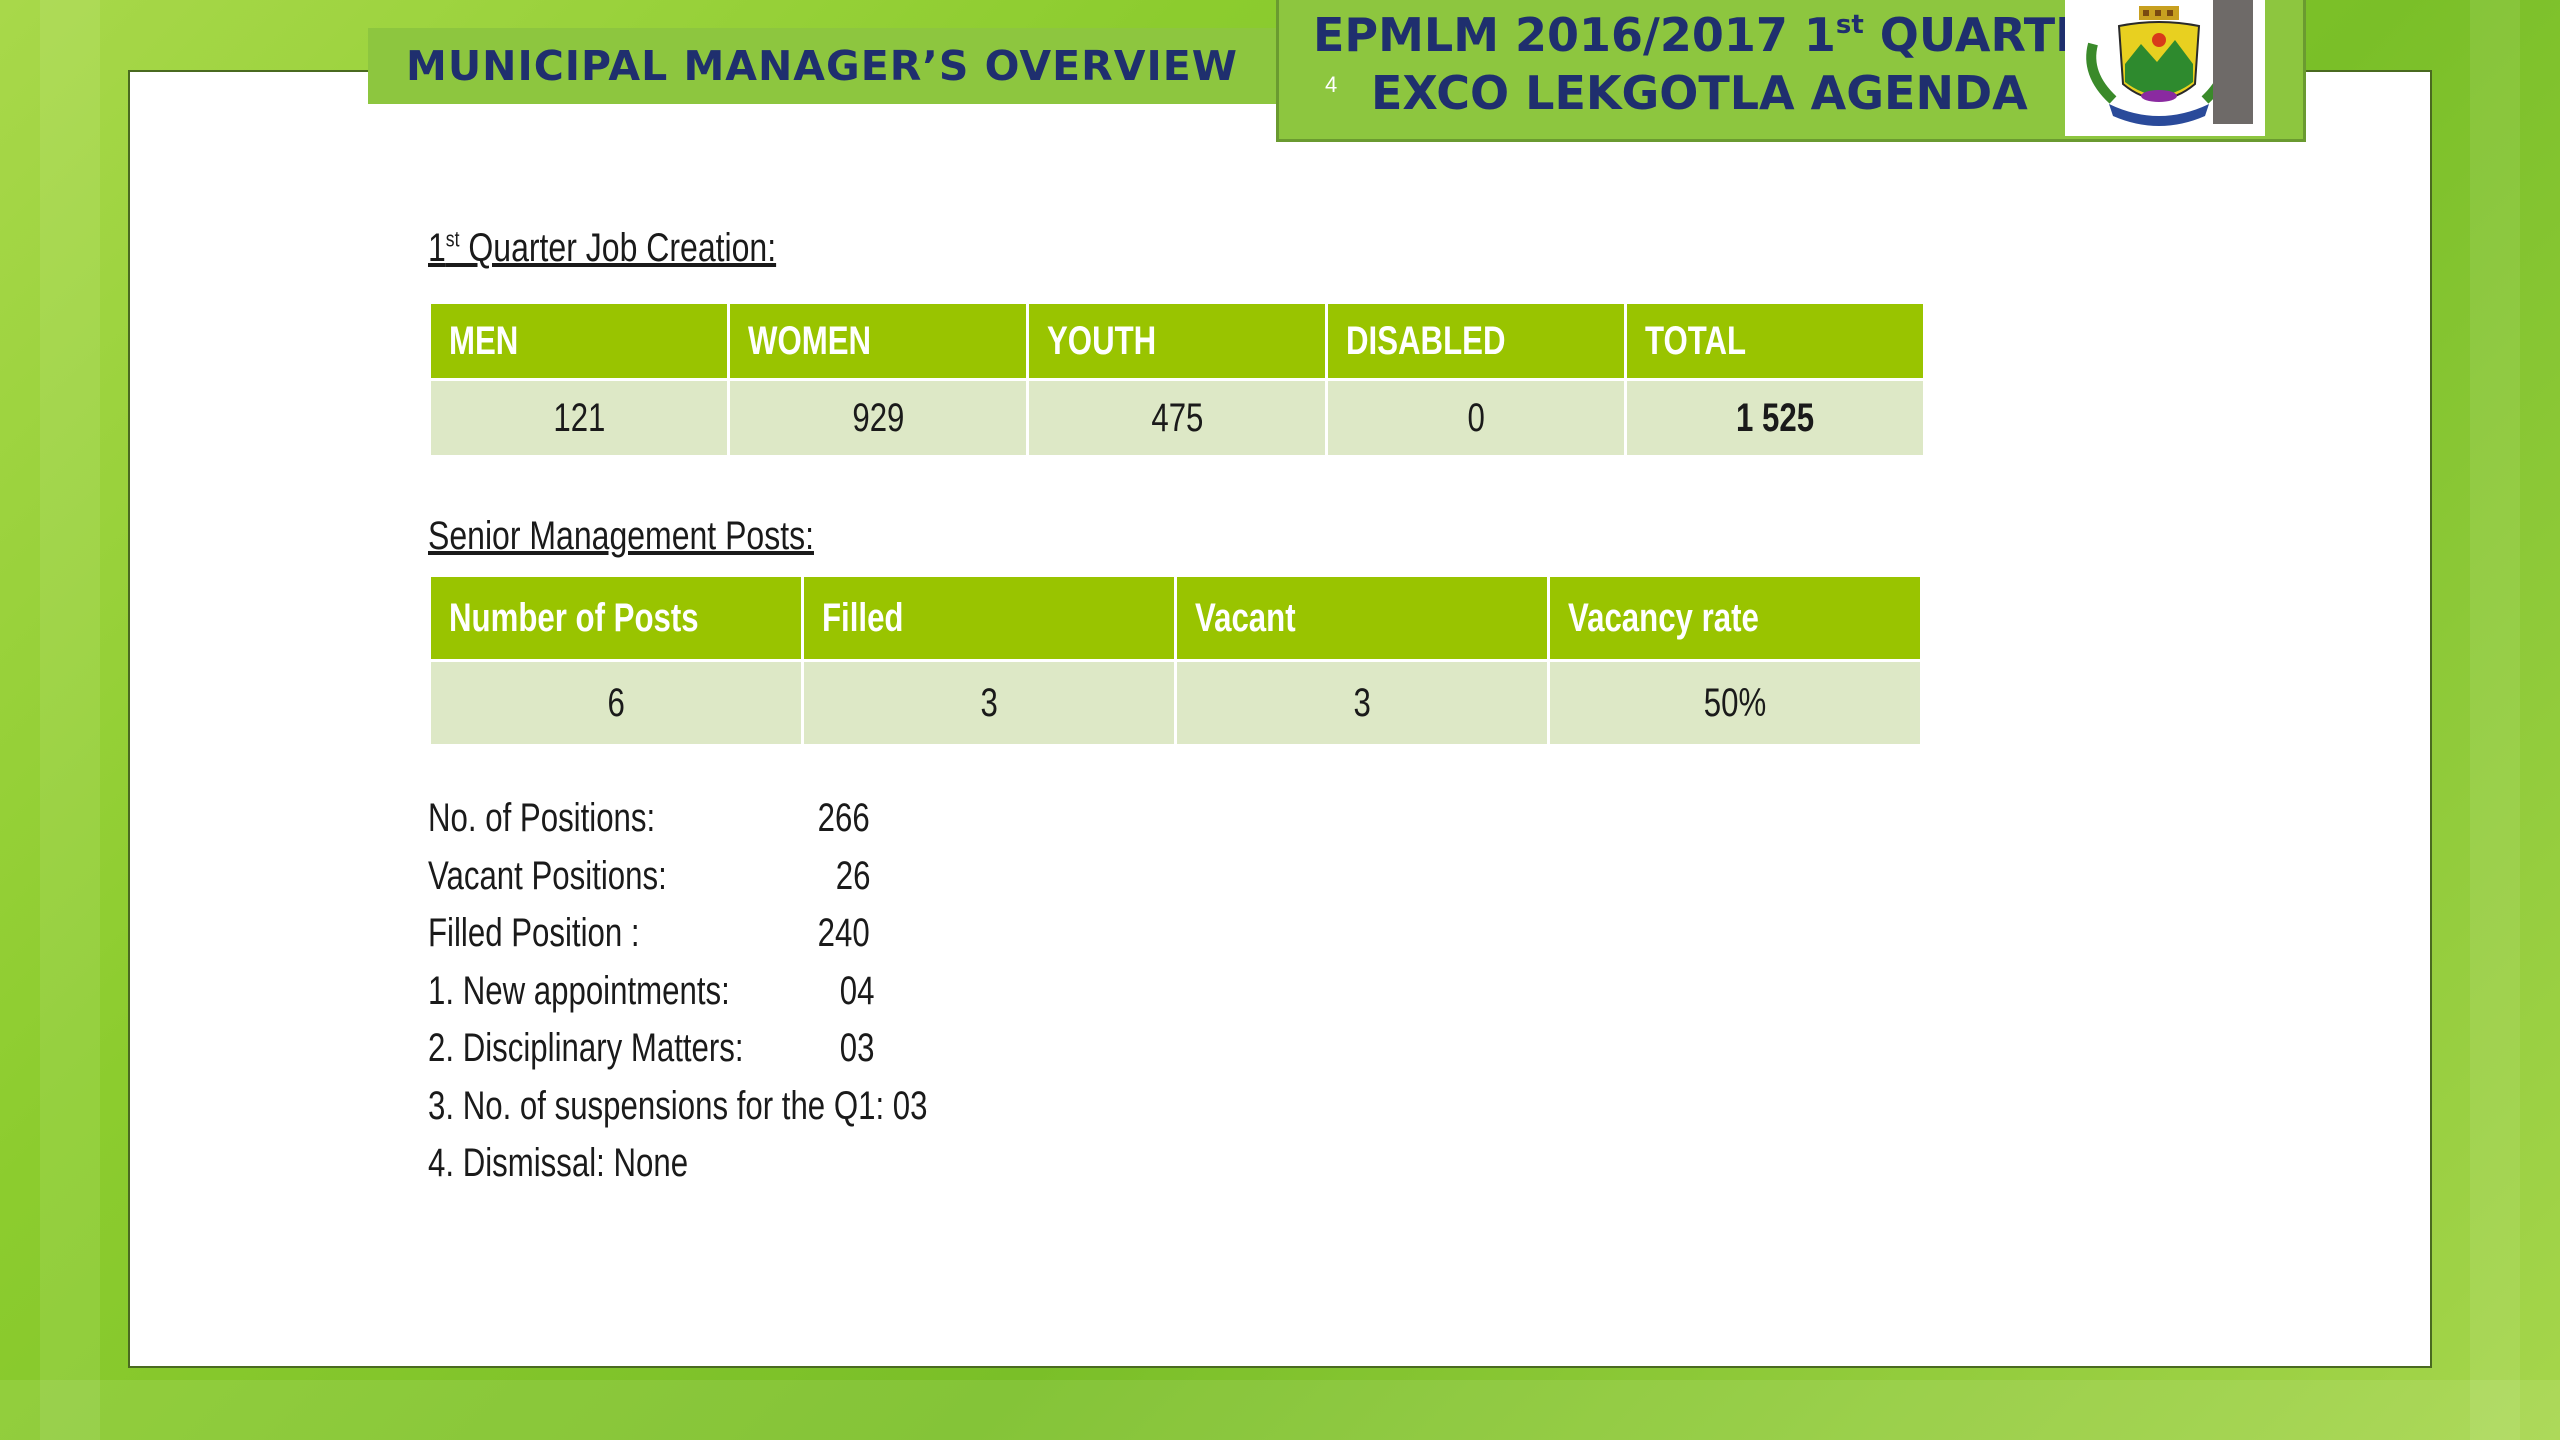  Describe the element at coordinates (602, 248) in the screenshot. I see `job-creation-heading: 1st Quarter Job Creation:` at that location.